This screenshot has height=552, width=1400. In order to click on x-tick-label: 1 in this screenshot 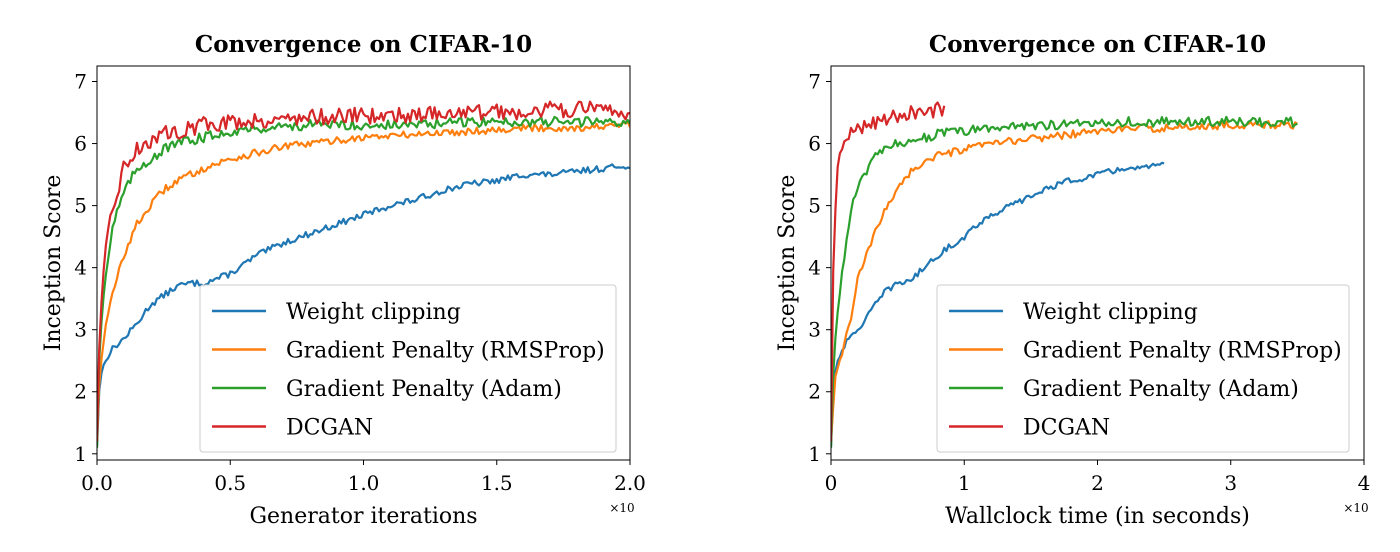, I will do `click(964, 483)`.